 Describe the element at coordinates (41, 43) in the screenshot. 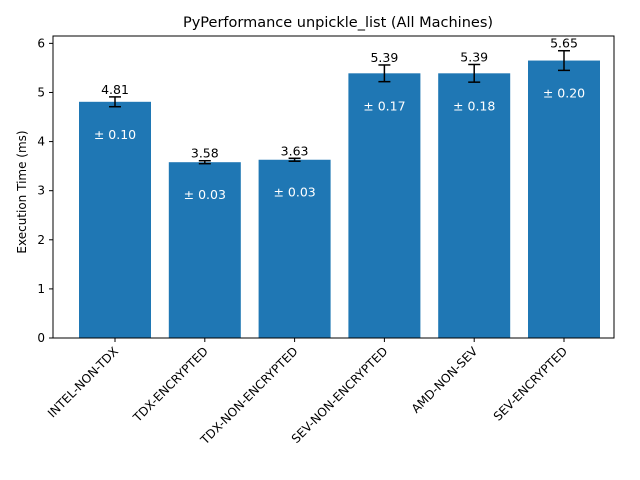

I see `y-tick-label: 6` at that location.